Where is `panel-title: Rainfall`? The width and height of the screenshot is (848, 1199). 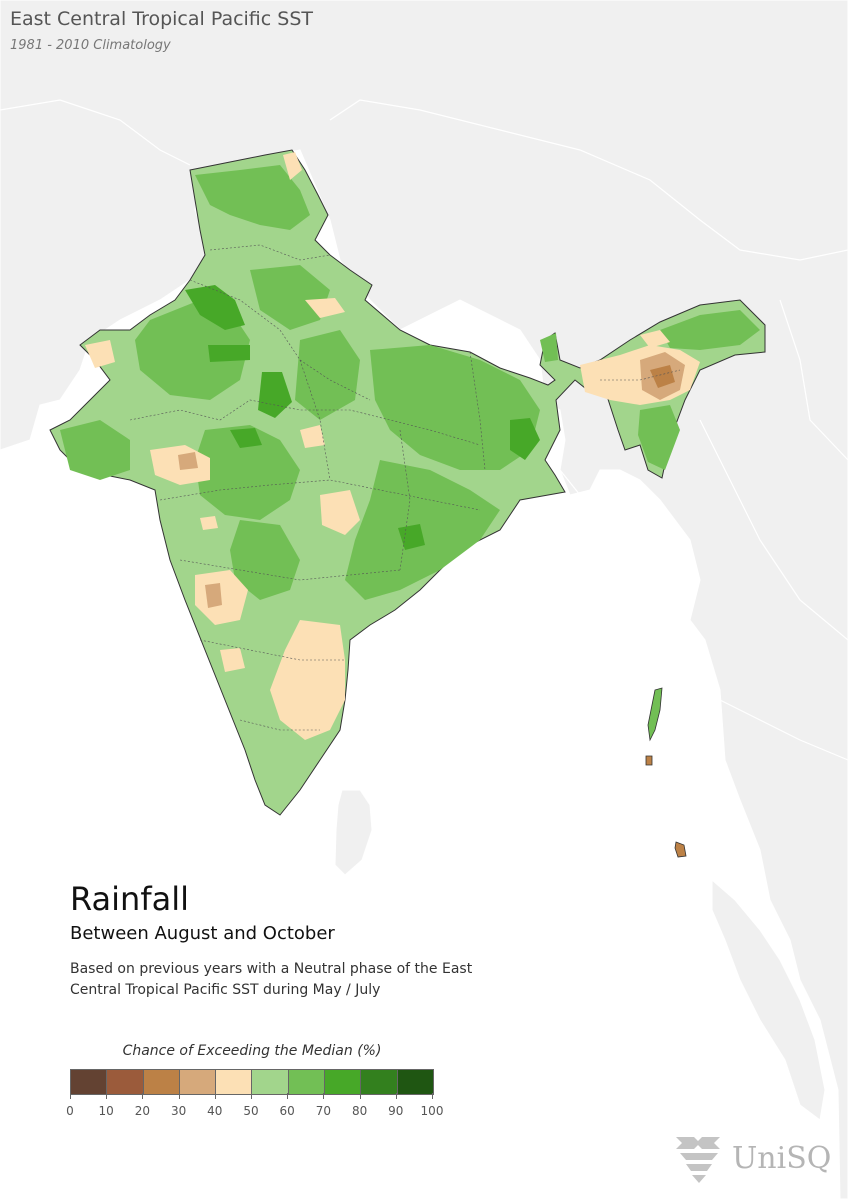
panel-title: Rainfall is located at coordinates (129, 899).